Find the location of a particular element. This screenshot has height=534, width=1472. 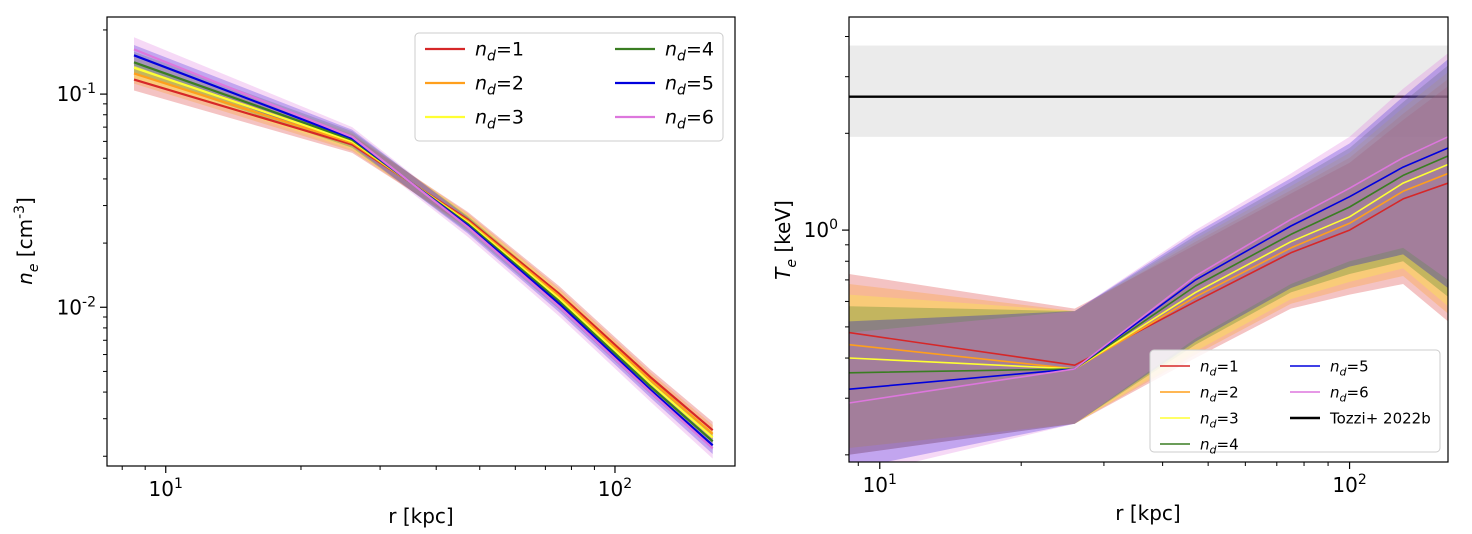

legend-label: Tozzi+ 2022b is located at coordinates (1380, 418).